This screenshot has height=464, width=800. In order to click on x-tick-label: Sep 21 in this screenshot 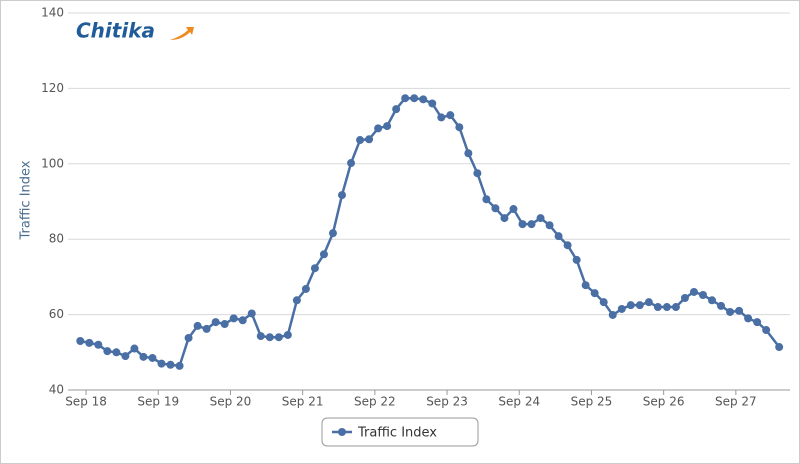, I will do `click(303, 402)`.